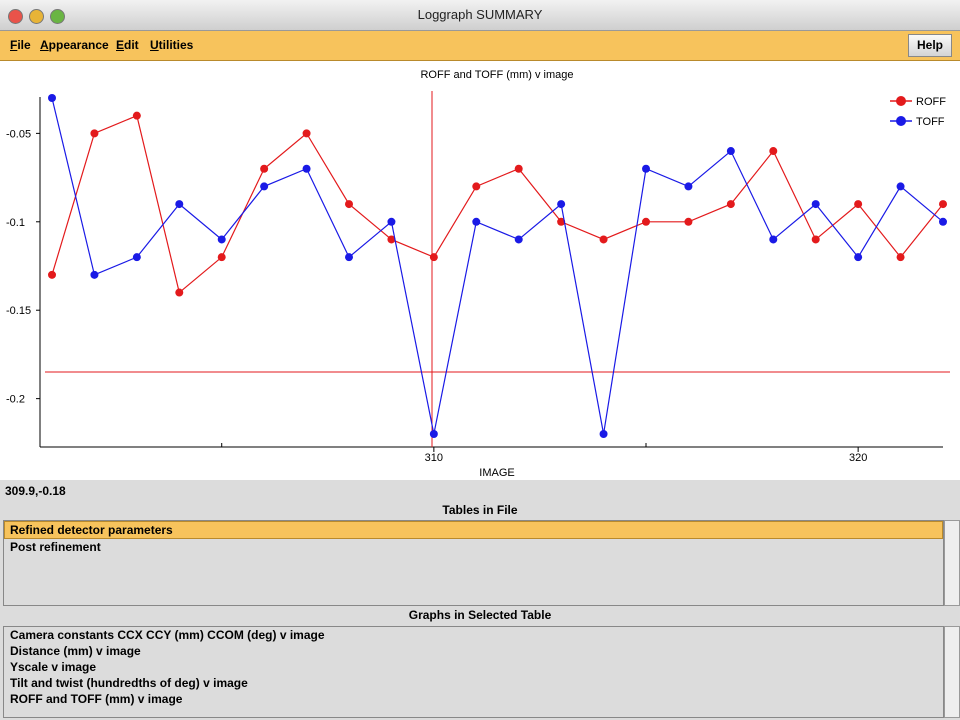 The height and width of the screenshot is (720, 960). Describe the element at coordinates (75, 651) in the screenshot. I see `list-item: Distance (mm) v image` at that location.